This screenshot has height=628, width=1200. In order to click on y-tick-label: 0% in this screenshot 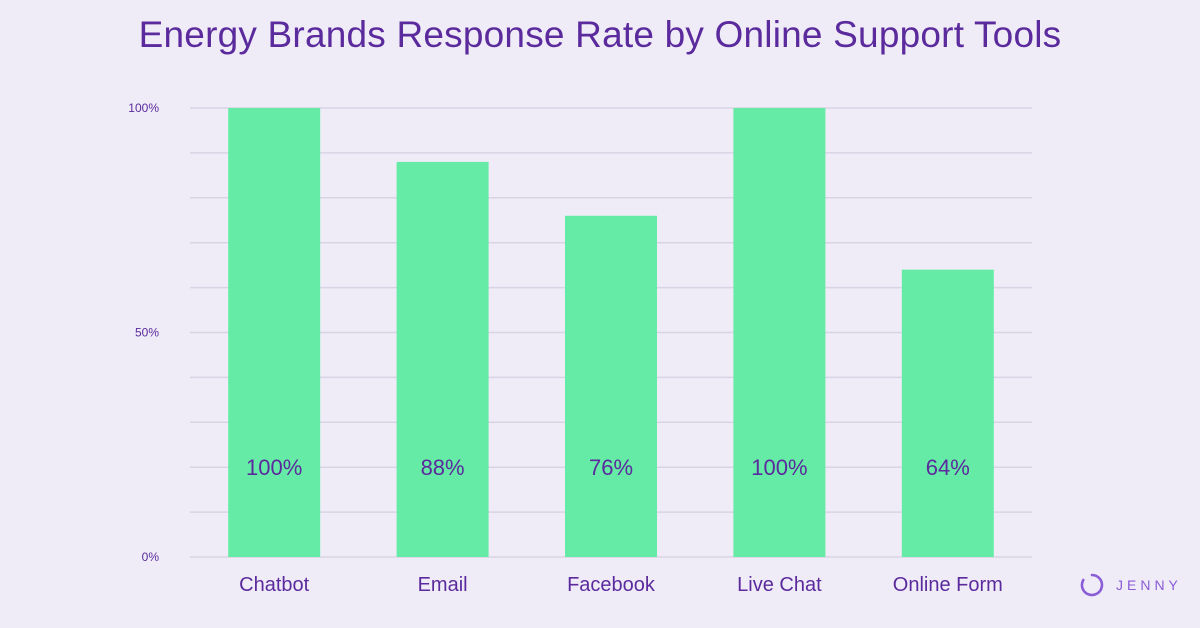, I will do `click(151, 557)`.